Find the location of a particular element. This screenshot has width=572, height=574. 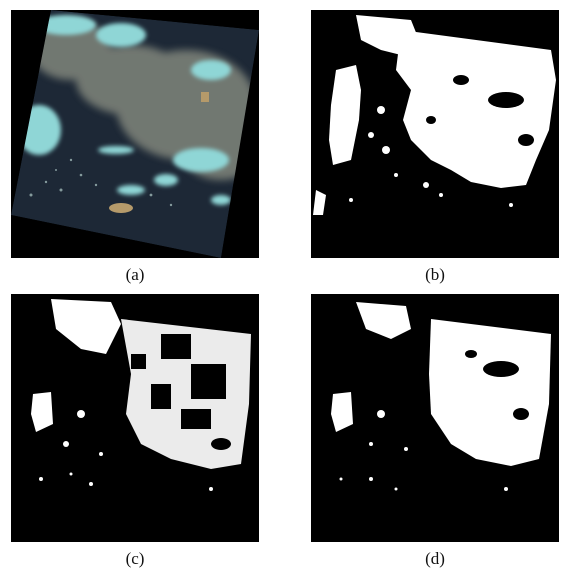

caption-c: (c) is located at coordinates (135, 558).